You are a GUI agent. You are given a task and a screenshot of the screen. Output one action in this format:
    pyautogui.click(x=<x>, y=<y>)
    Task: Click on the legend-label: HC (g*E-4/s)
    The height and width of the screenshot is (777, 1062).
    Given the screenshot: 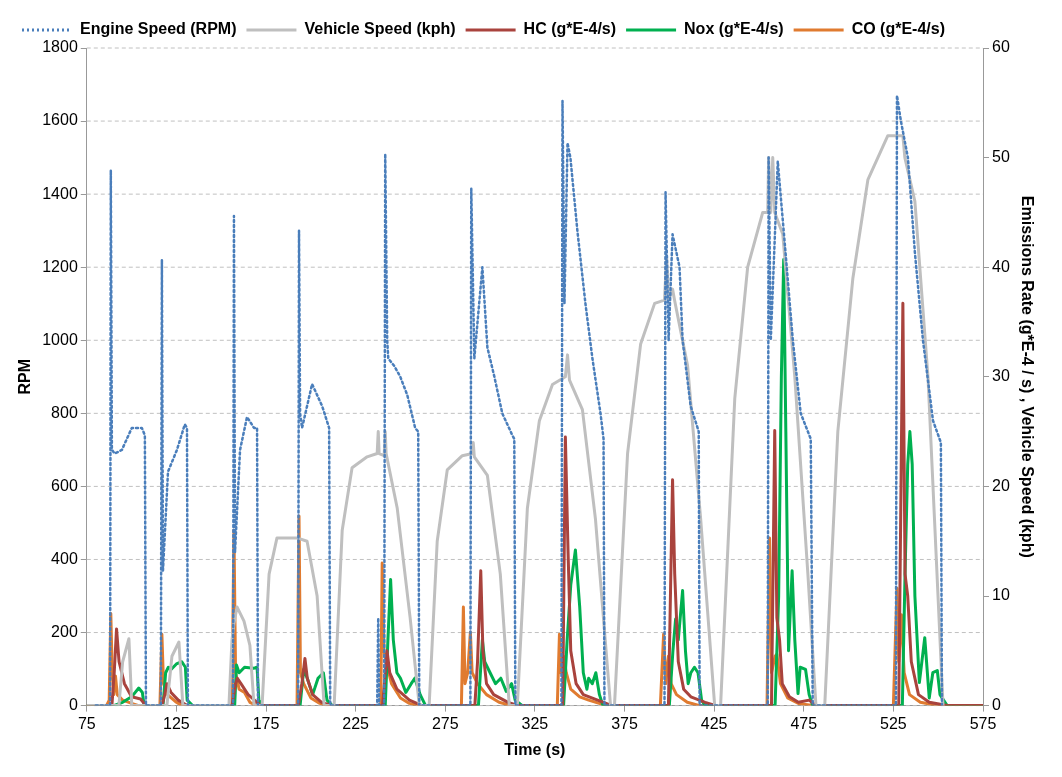 What is the action you would take?
    pyautogui.click(x=570, y=29)
    